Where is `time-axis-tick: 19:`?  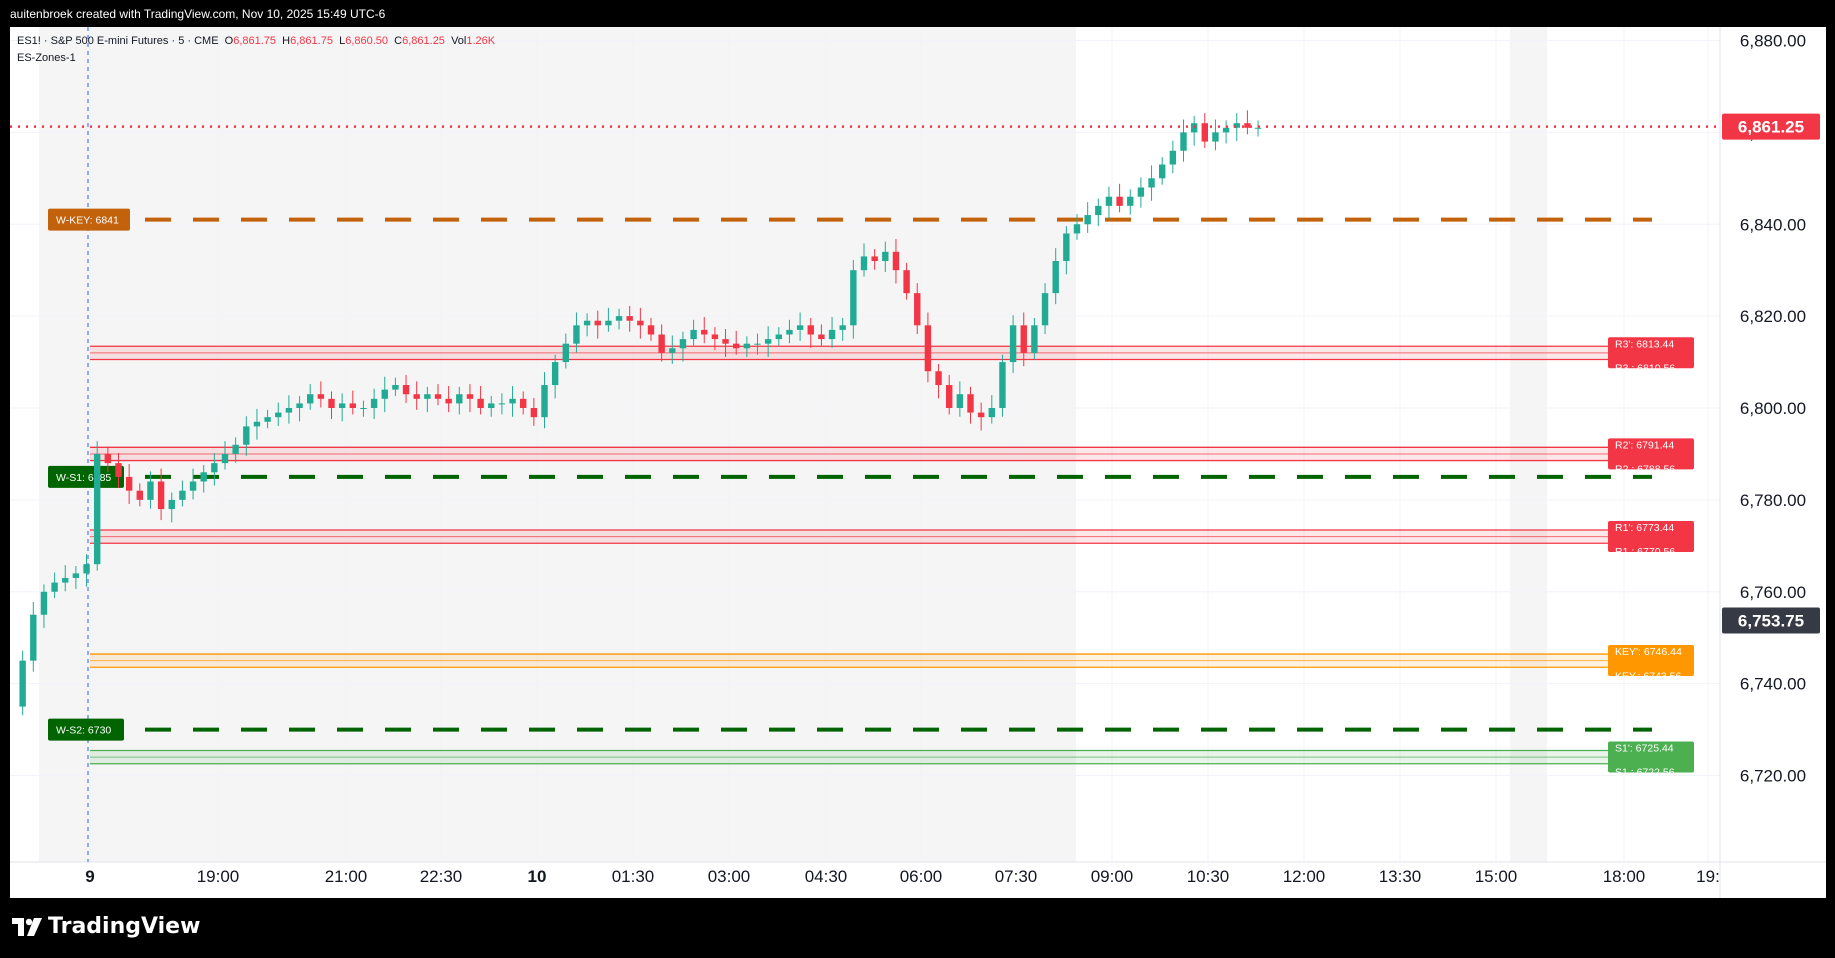
time-axis-tick: 19: is located at coordinates (1708, 876).